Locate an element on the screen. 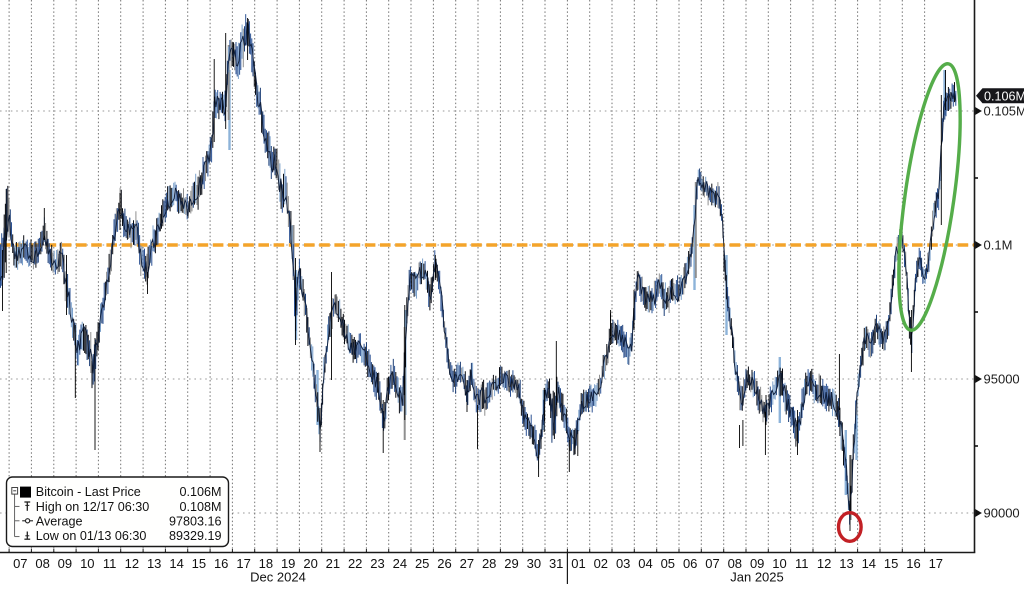 The image size is (1024, 590). svg-text: 31 is located at coordinates (556, 563).